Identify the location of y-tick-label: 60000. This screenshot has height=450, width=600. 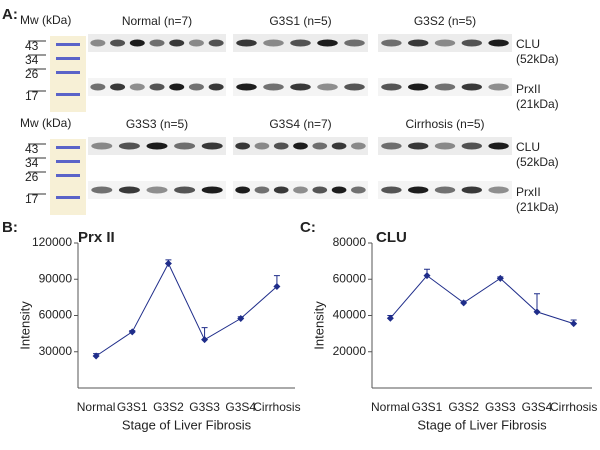
(56, 315).